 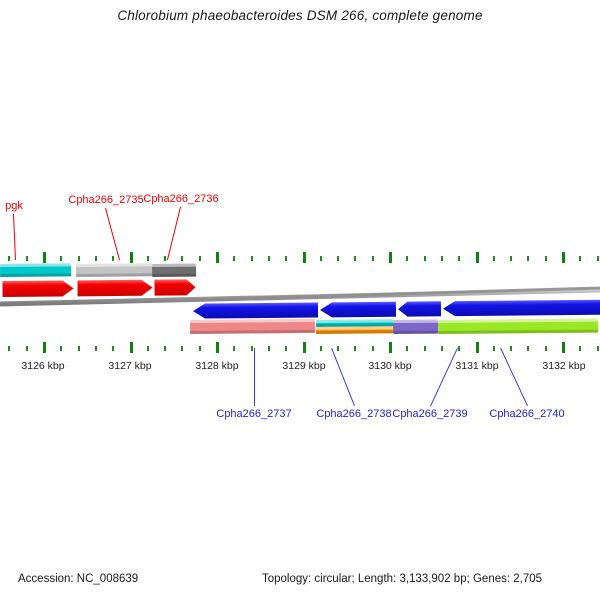 What do you see at coordinates (14, 206) in the screenshot?
I see `gene-label-pgk: pgk` at bounding box center [14, 206].